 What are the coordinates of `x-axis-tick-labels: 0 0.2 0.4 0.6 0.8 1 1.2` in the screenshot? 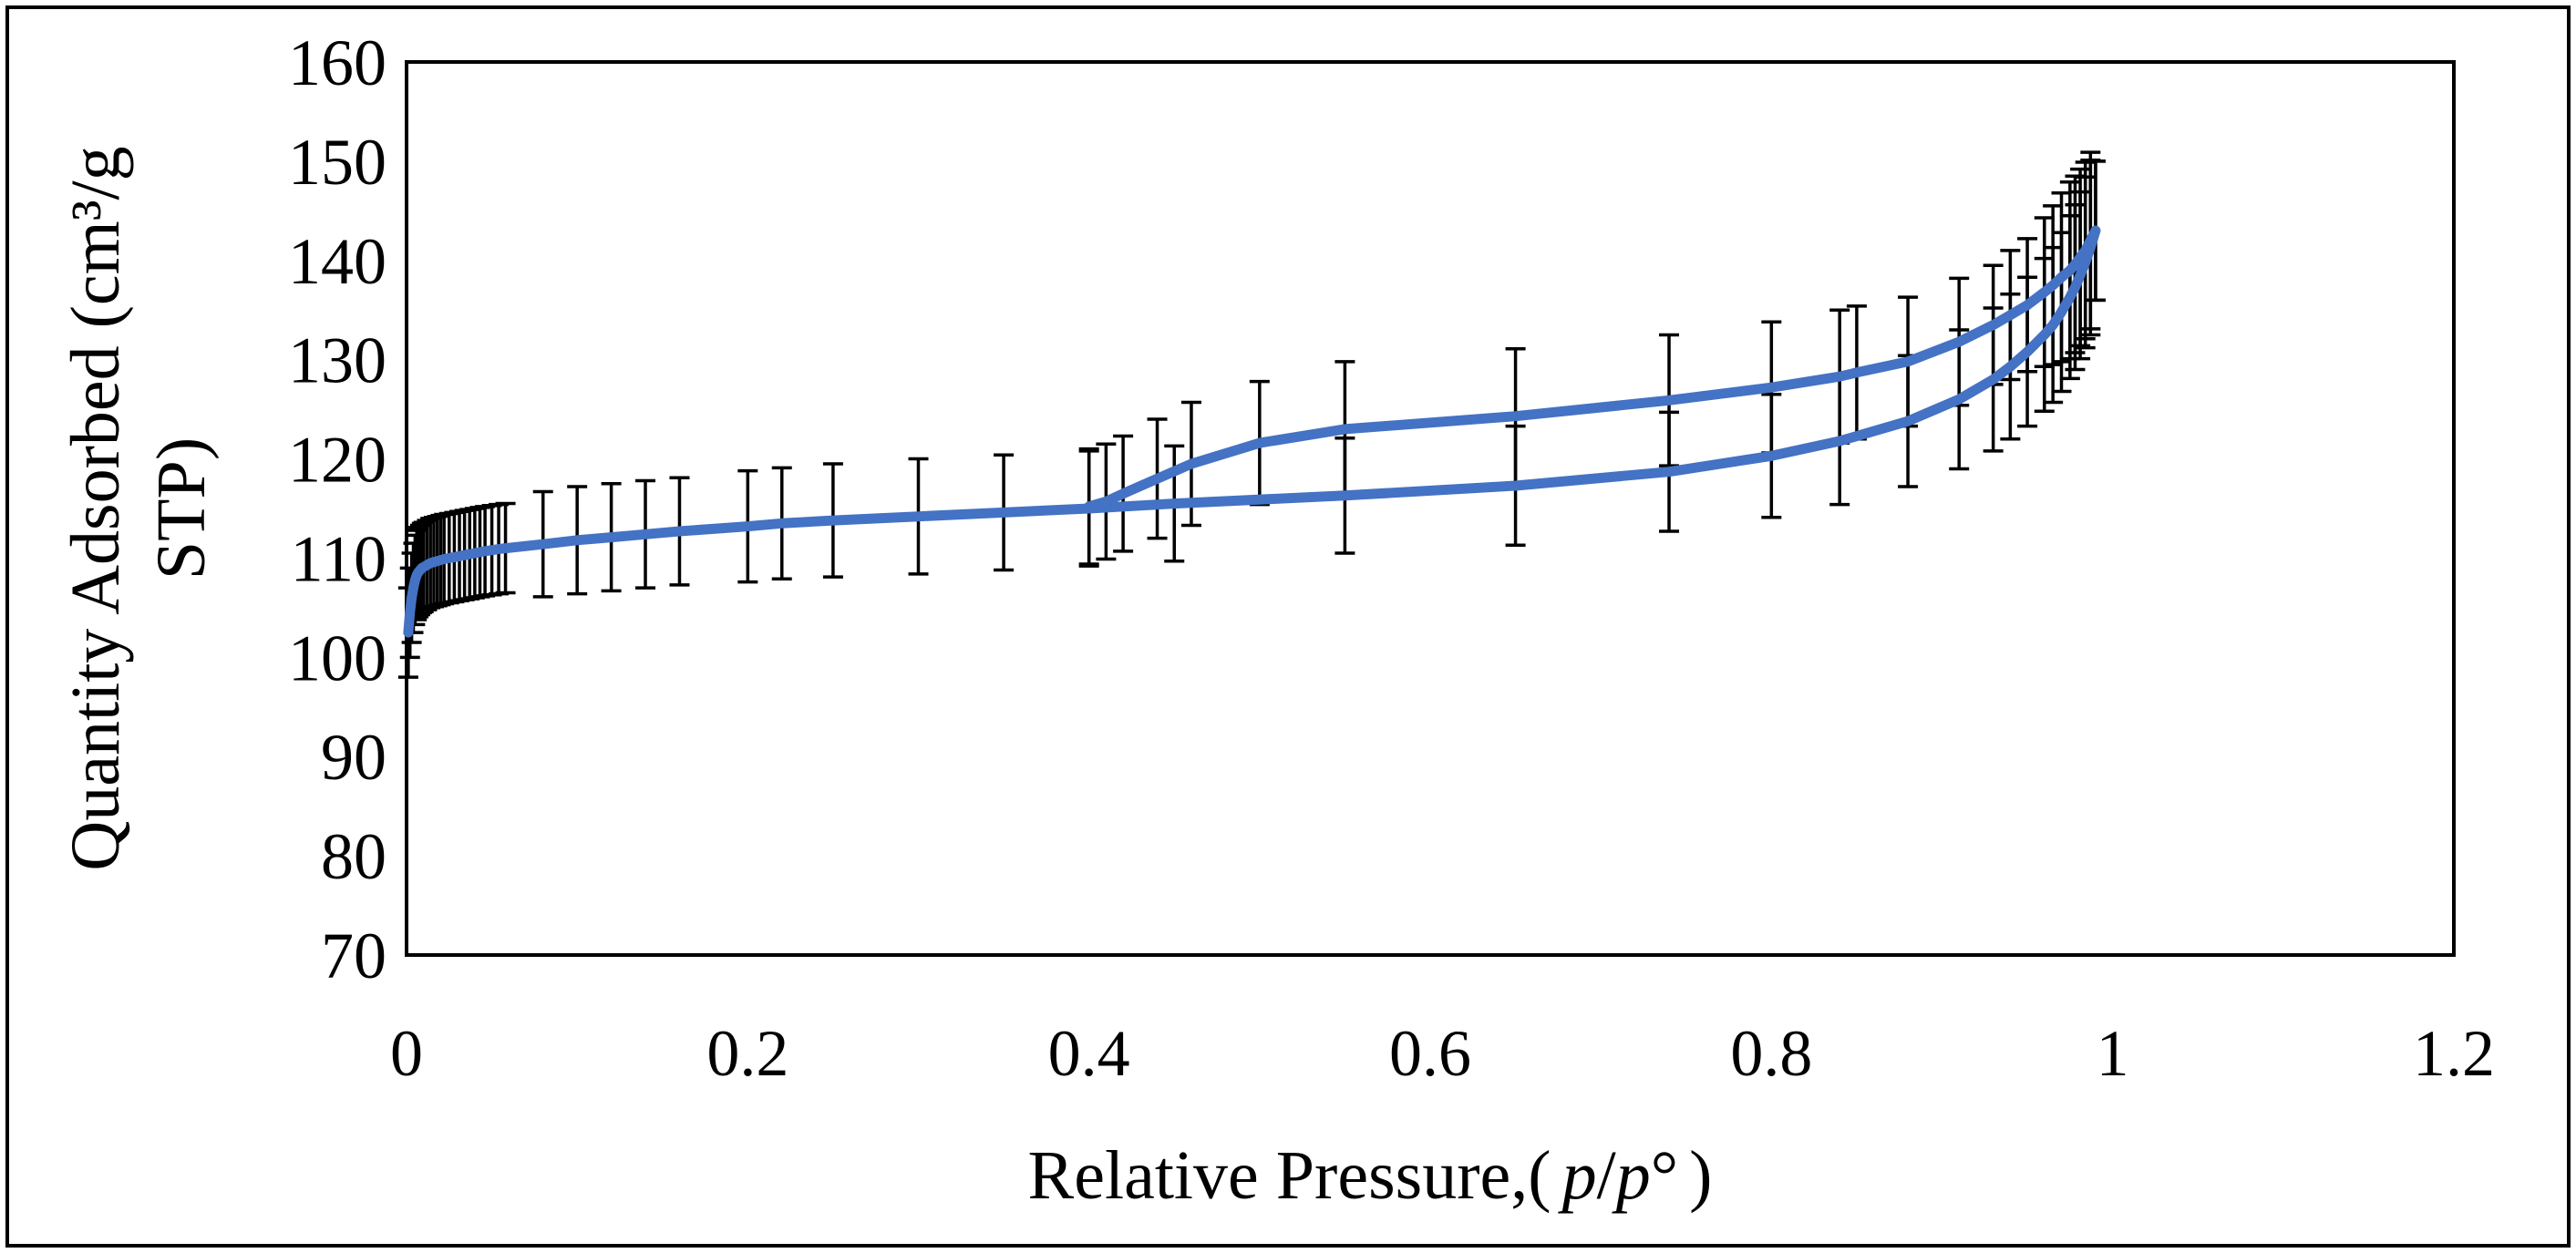 It's located at (1442, 1053).